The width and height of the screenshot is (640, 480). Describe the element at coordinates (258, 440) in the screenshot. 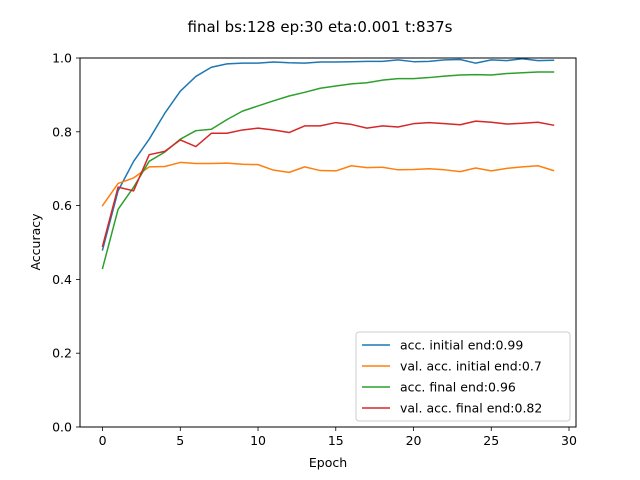

I see `x-tick-label: 10` at that location.